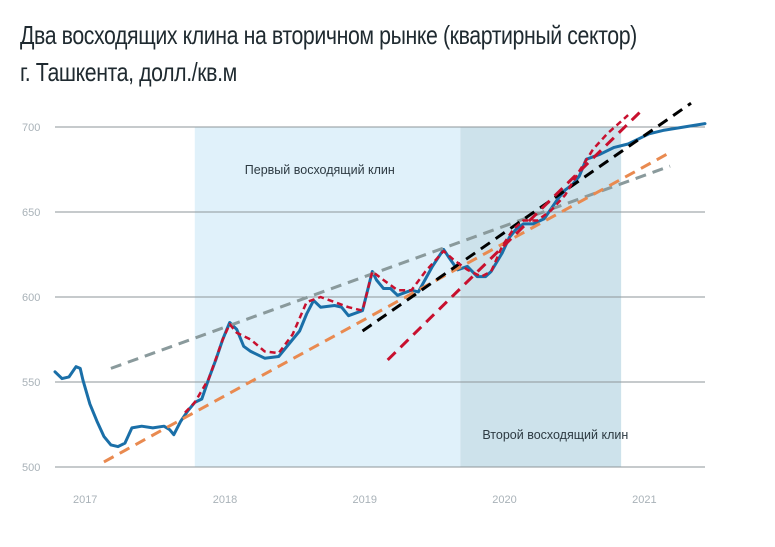 This screenshot has height=547, width=775. I want to click on x-tick-label: 2021, so click(644, 500).